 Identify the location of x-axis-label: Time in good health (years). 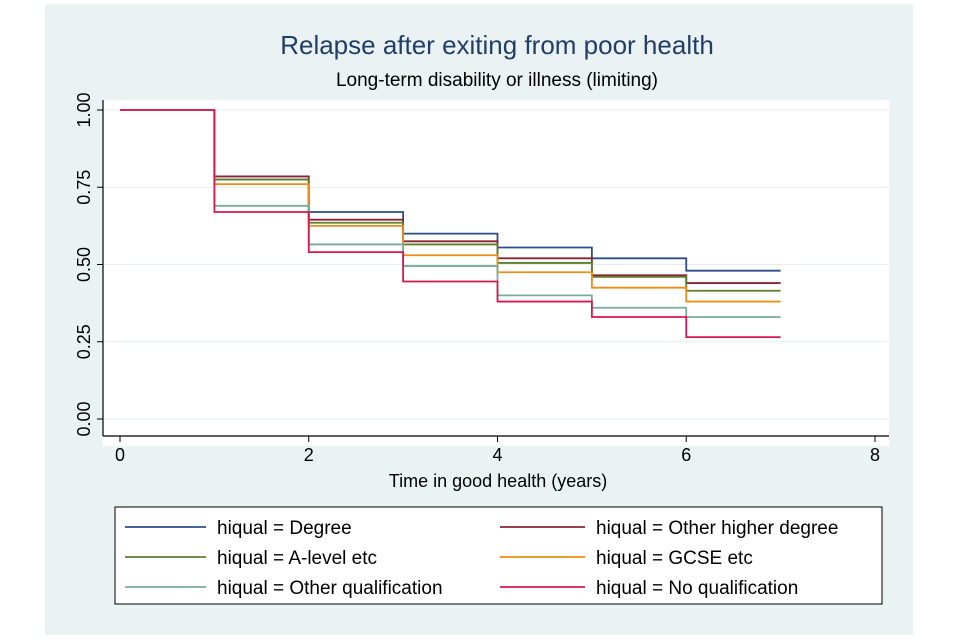
(498, 481).